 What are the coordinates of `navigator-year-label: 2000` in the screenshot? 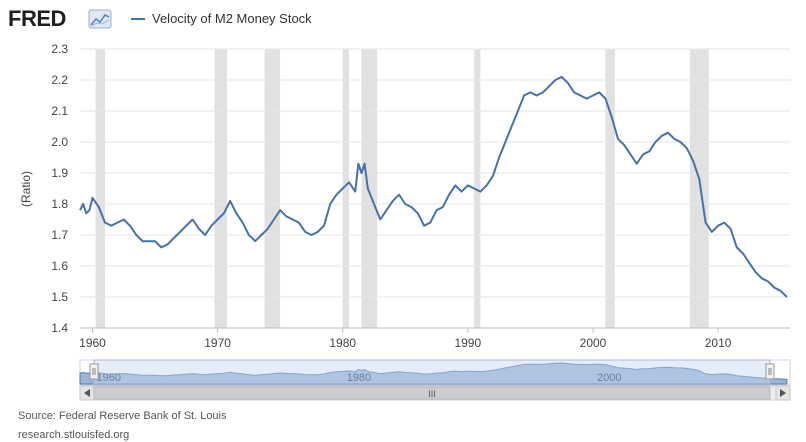 It's located at (609, 378).